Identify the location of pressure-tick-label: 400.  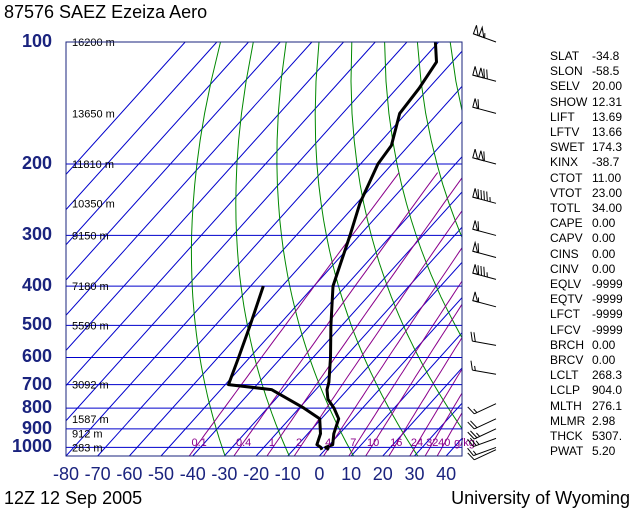
(36, 285).